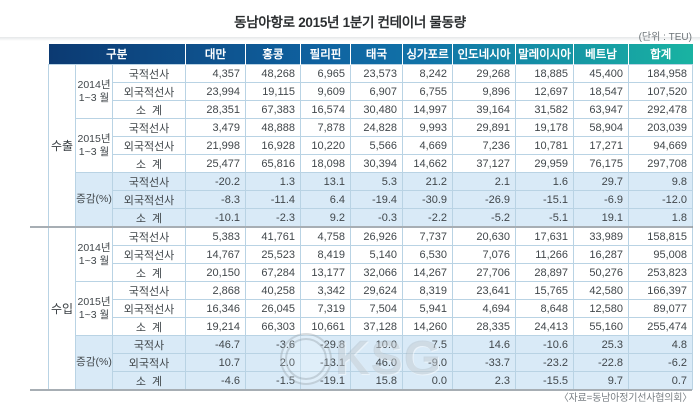  I want to click on value-cell: 63,947, so click(601, 109).